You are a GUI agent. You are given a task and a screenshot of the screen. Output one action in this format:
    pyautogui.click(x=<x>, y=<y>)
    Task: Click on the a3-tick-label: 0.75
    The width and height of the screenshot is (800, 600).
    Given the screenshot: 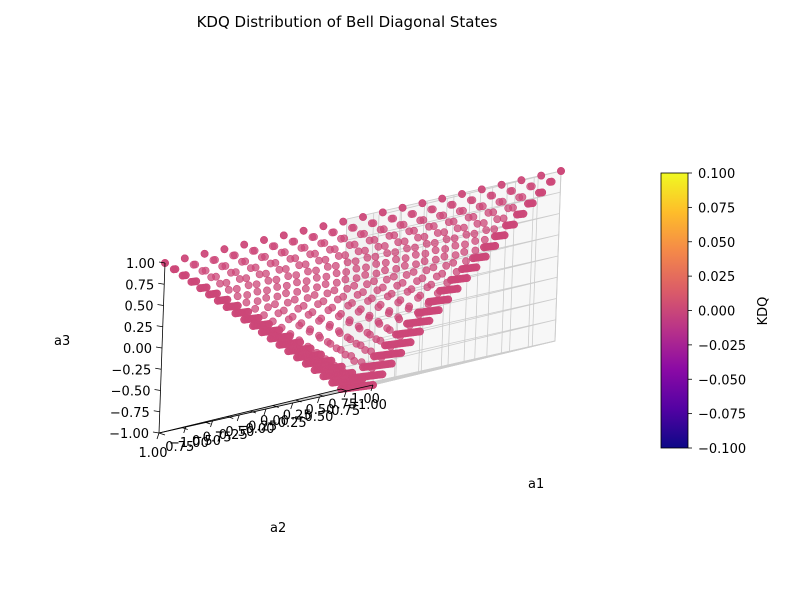 What is the action you would take?
    pyautogui.click(x=139, y=285)
    